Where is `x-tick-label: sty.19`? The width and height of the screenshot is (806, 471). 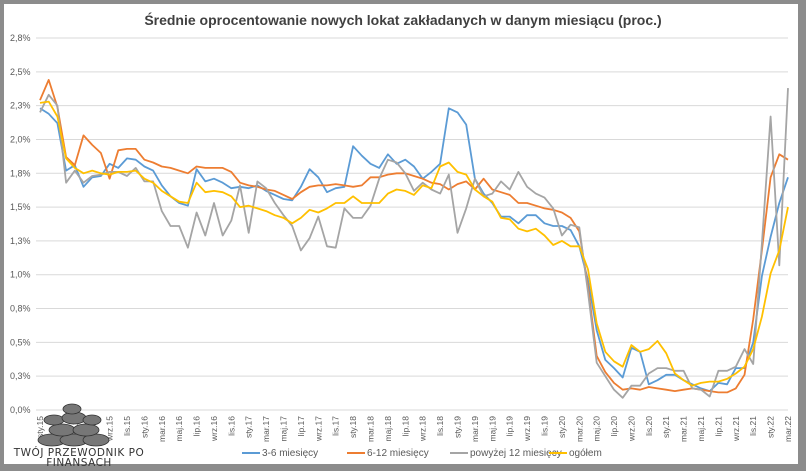 x-tick-label: sty.19 is located at coordinates (457, 427).